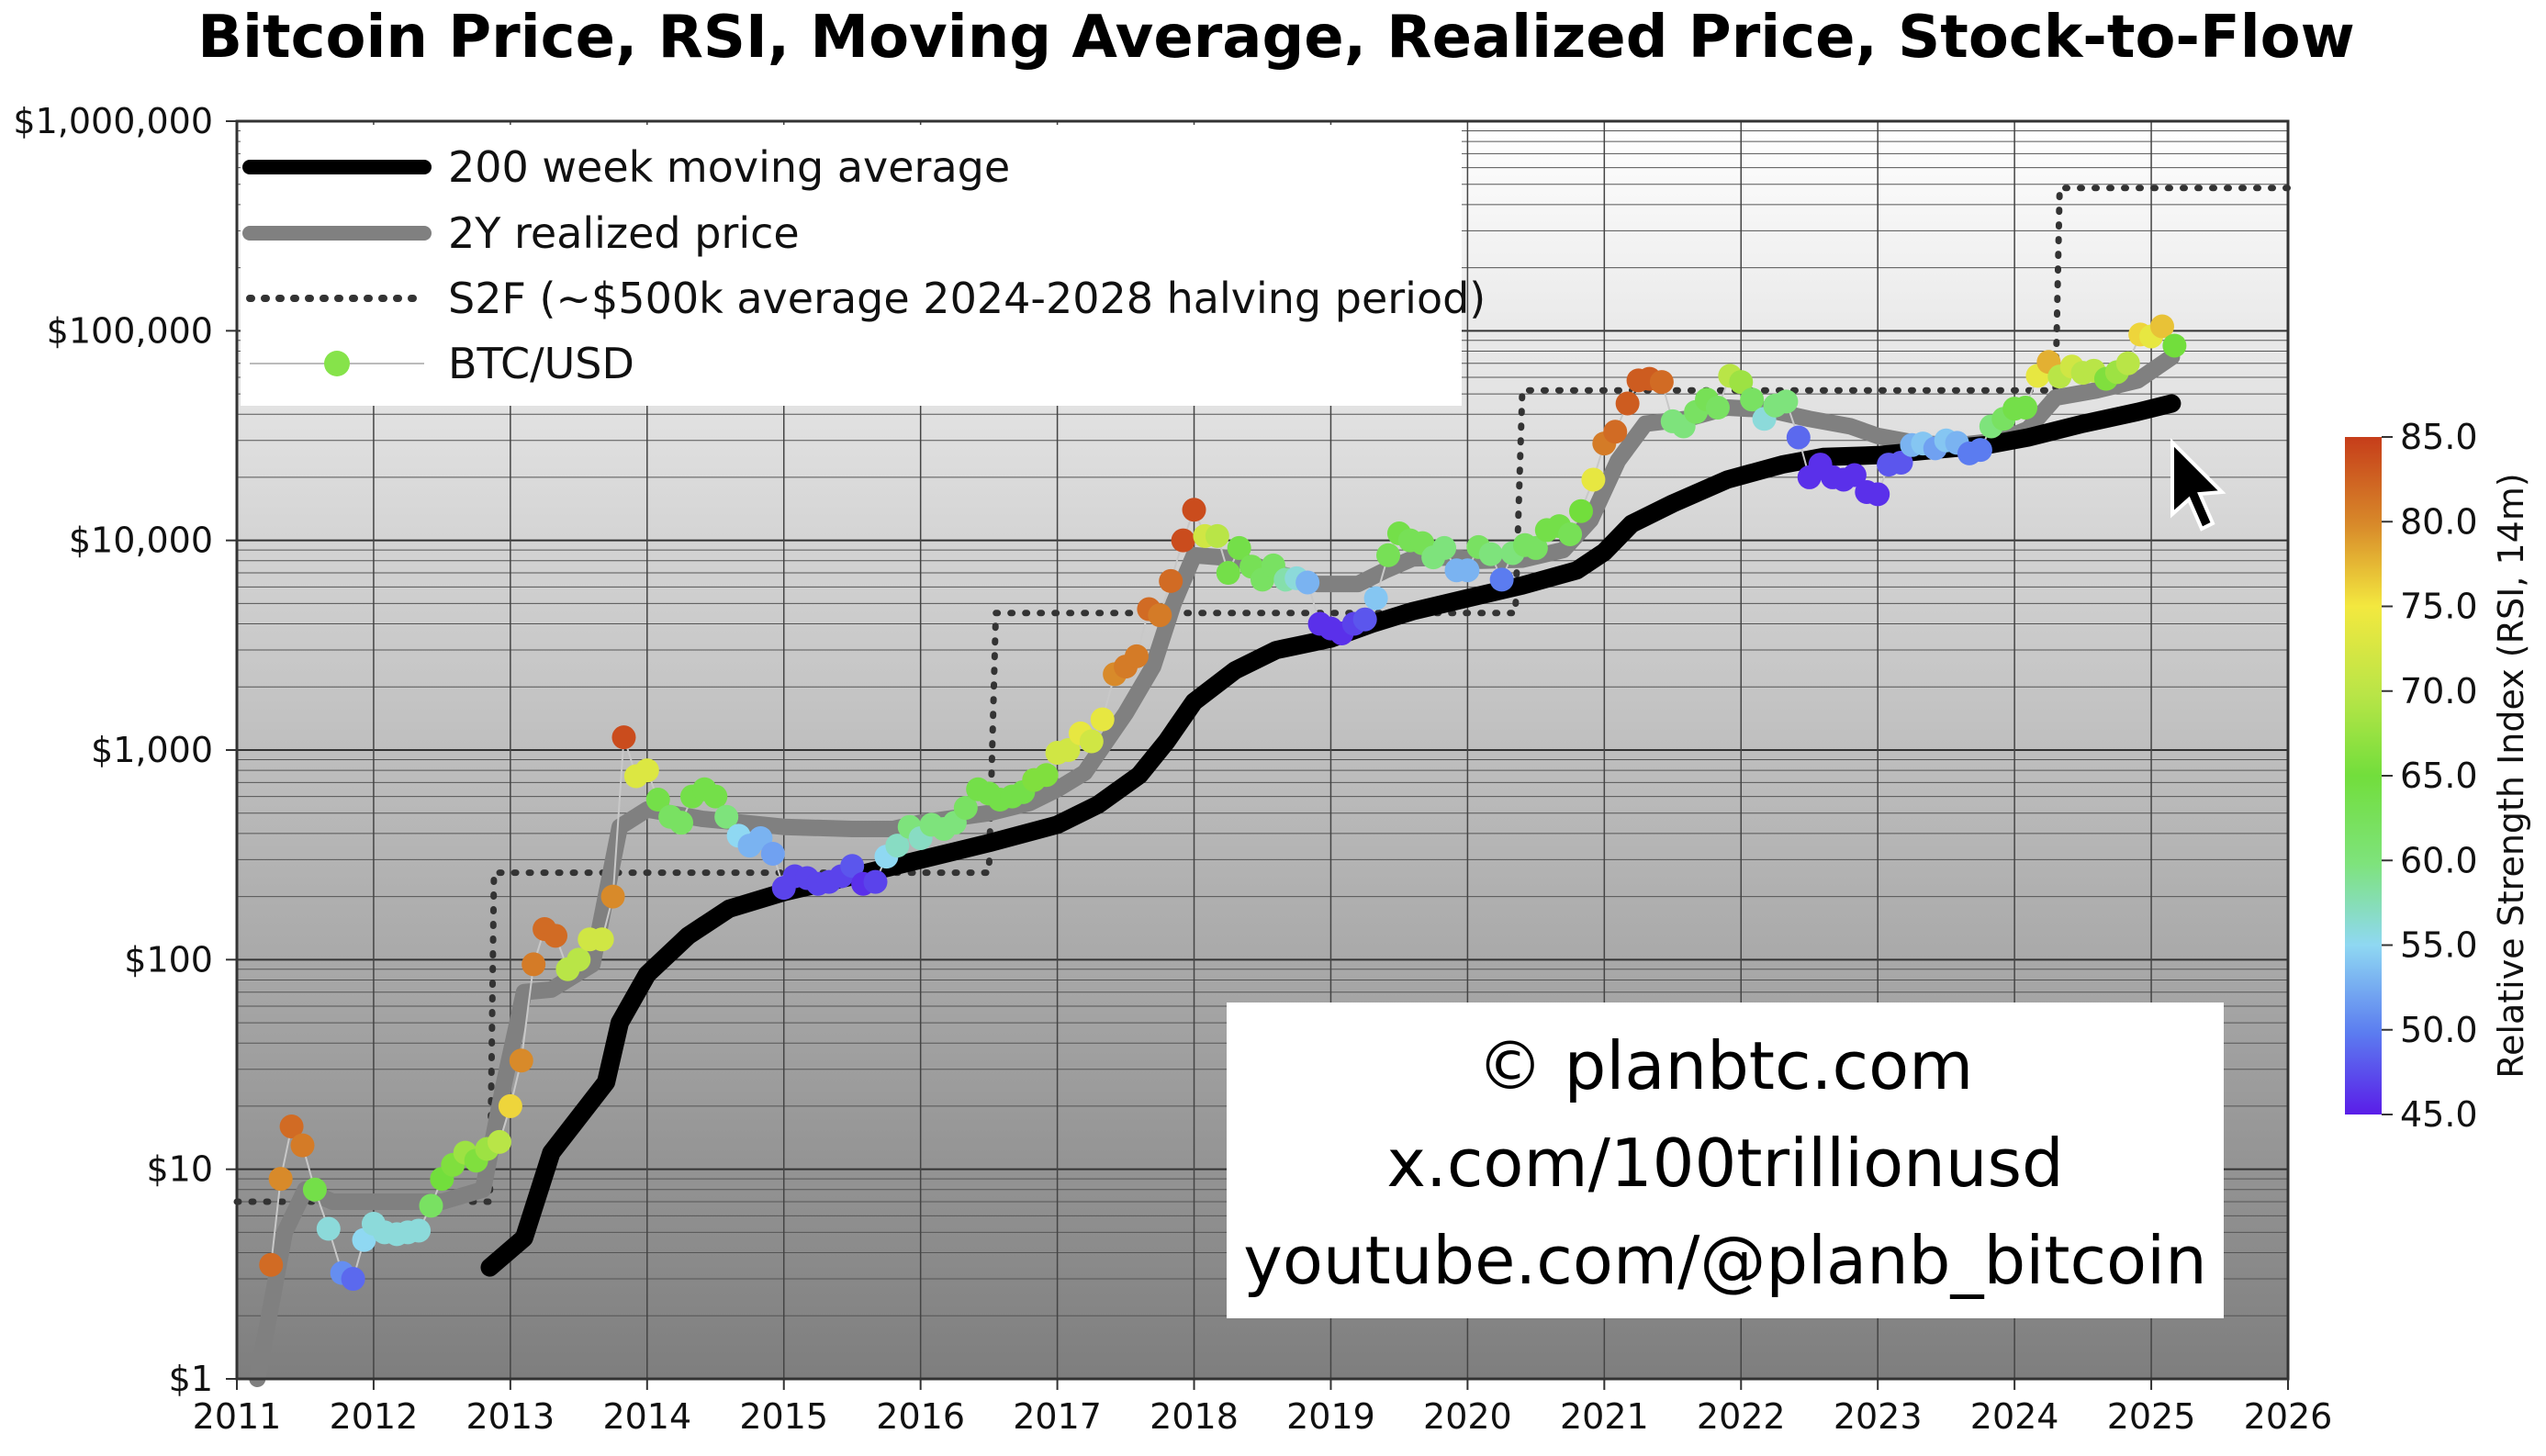  Describe the element at coordinates (113, 121) in the screenshot. I see `y-tick-label: $1,000,000` at that location.